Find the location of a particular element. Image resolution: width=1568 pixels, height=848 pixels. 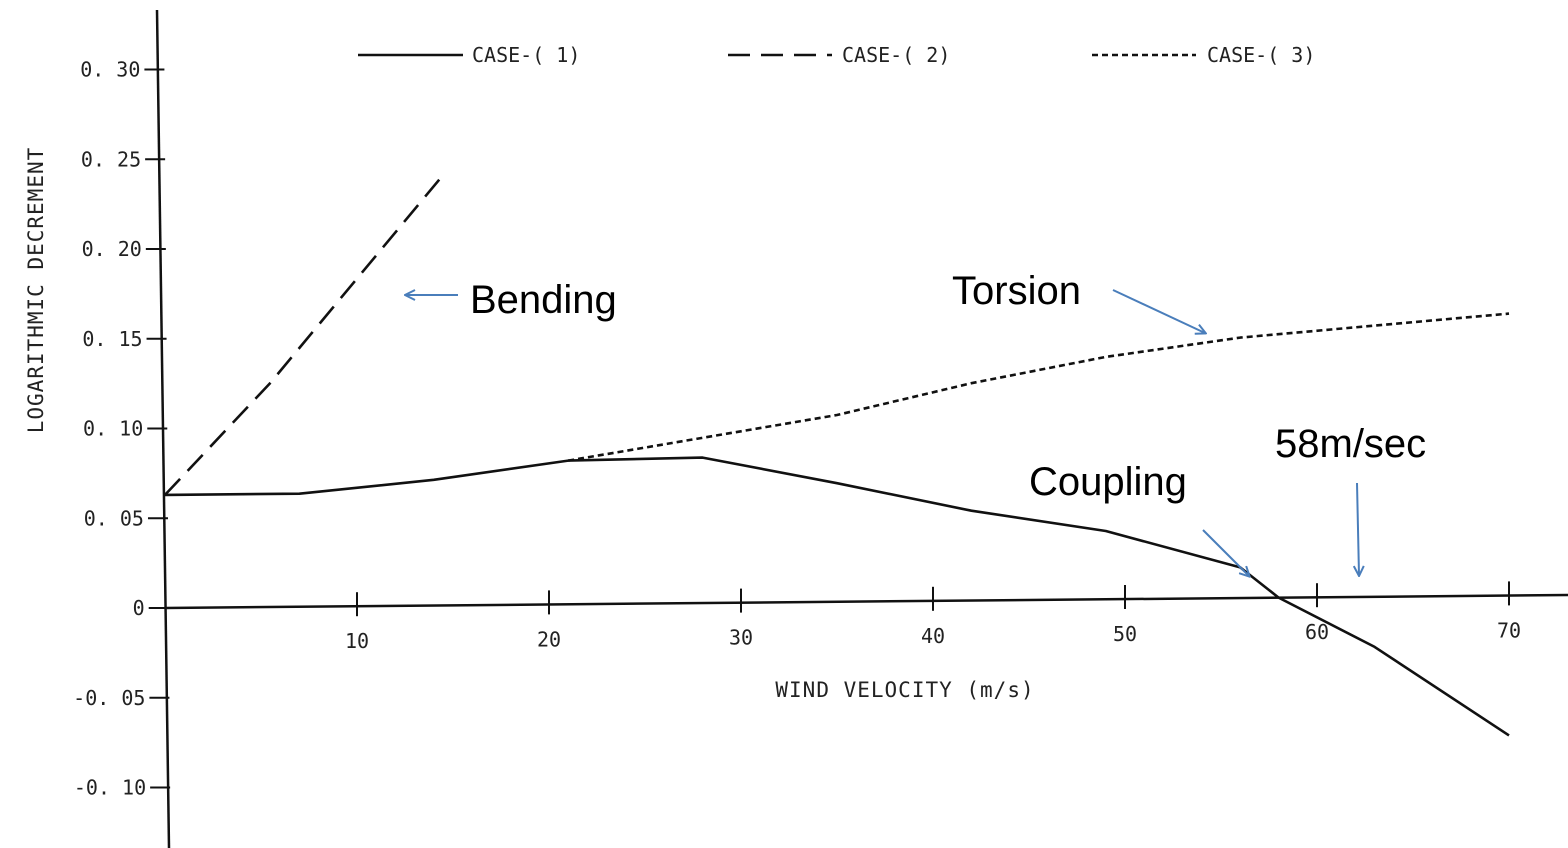

x-tick-label: 40 is located at coordinates (933, 636).